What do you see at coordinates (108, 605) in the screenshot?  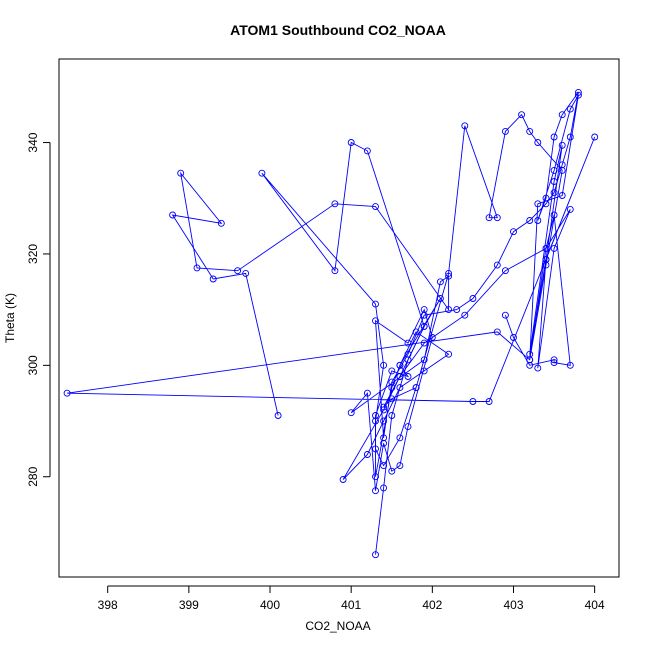 I see `x-tick-label: 398` at bounding box center [108, 605].